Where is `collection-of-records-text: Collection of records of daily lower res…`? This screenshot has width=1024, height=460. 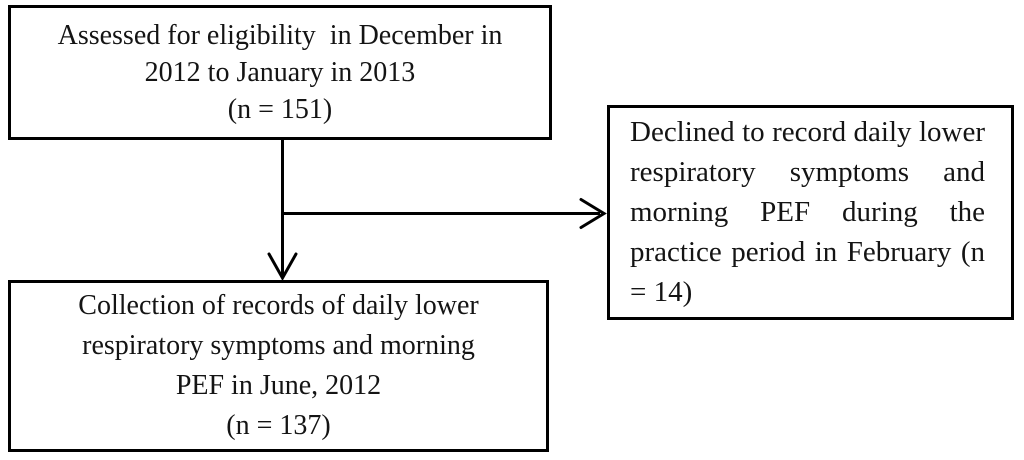 collection-of-records-text: Collection of records of daily lower res… is located at coordinates (278, 365).